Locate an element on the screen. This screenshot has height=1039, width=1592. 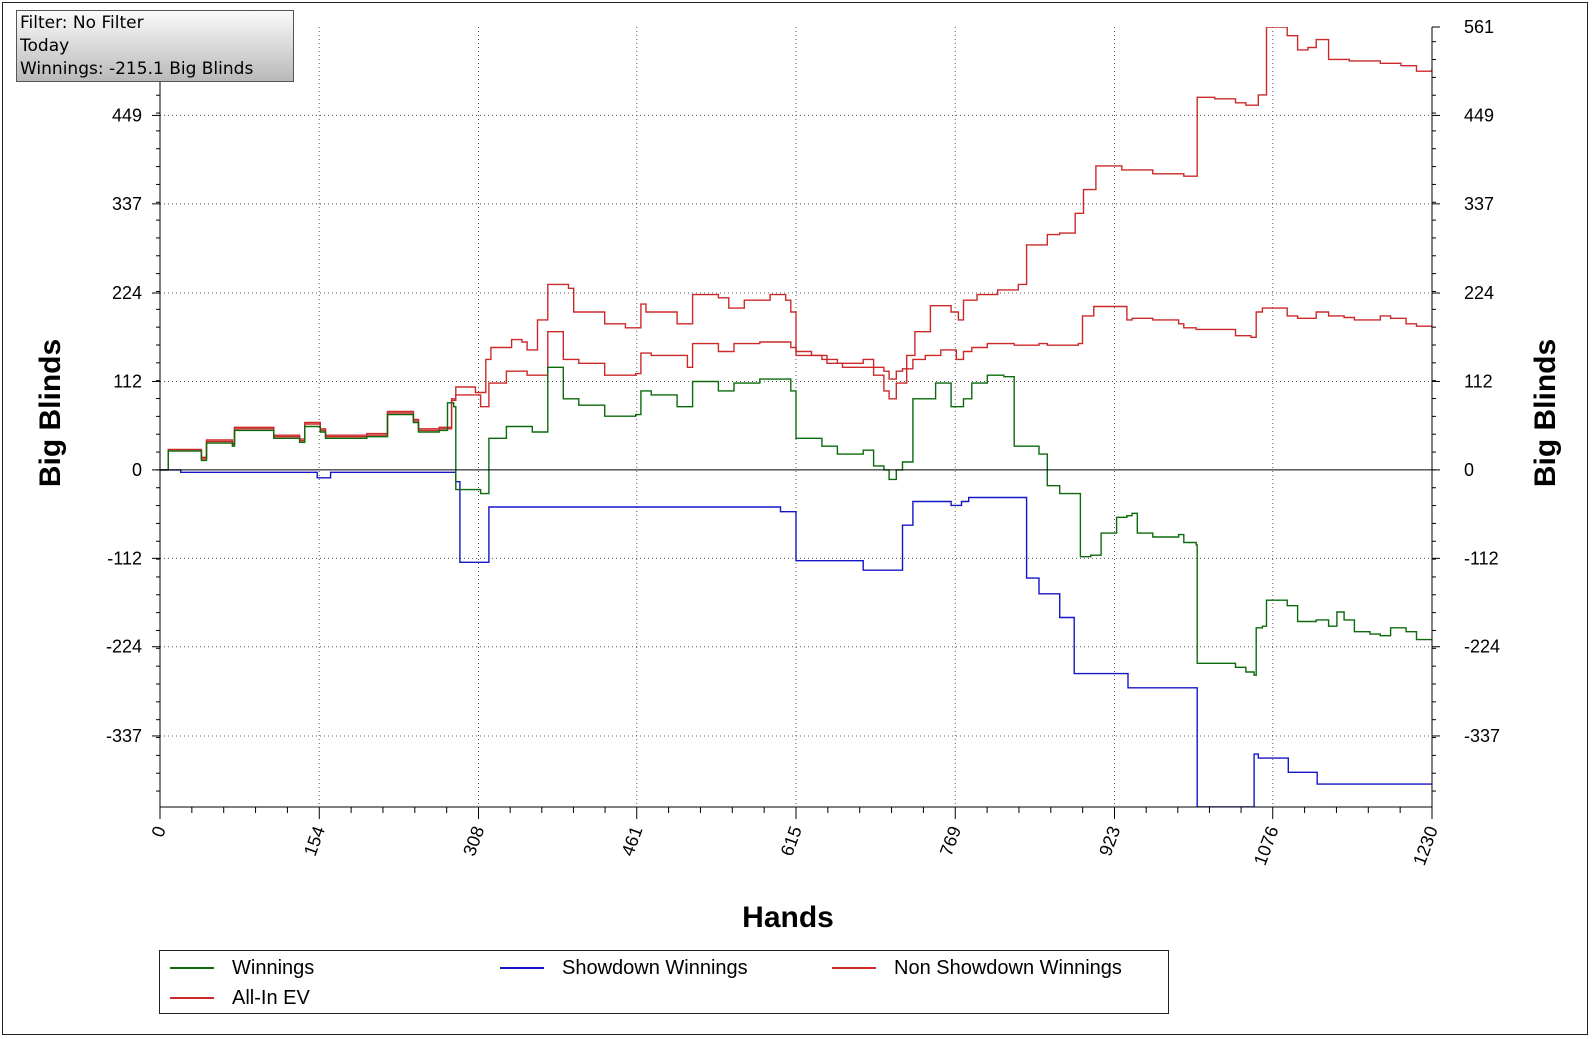
winnings-summary: Winnings: -215.1 Big Blinds is located at coordinates (137, 69).